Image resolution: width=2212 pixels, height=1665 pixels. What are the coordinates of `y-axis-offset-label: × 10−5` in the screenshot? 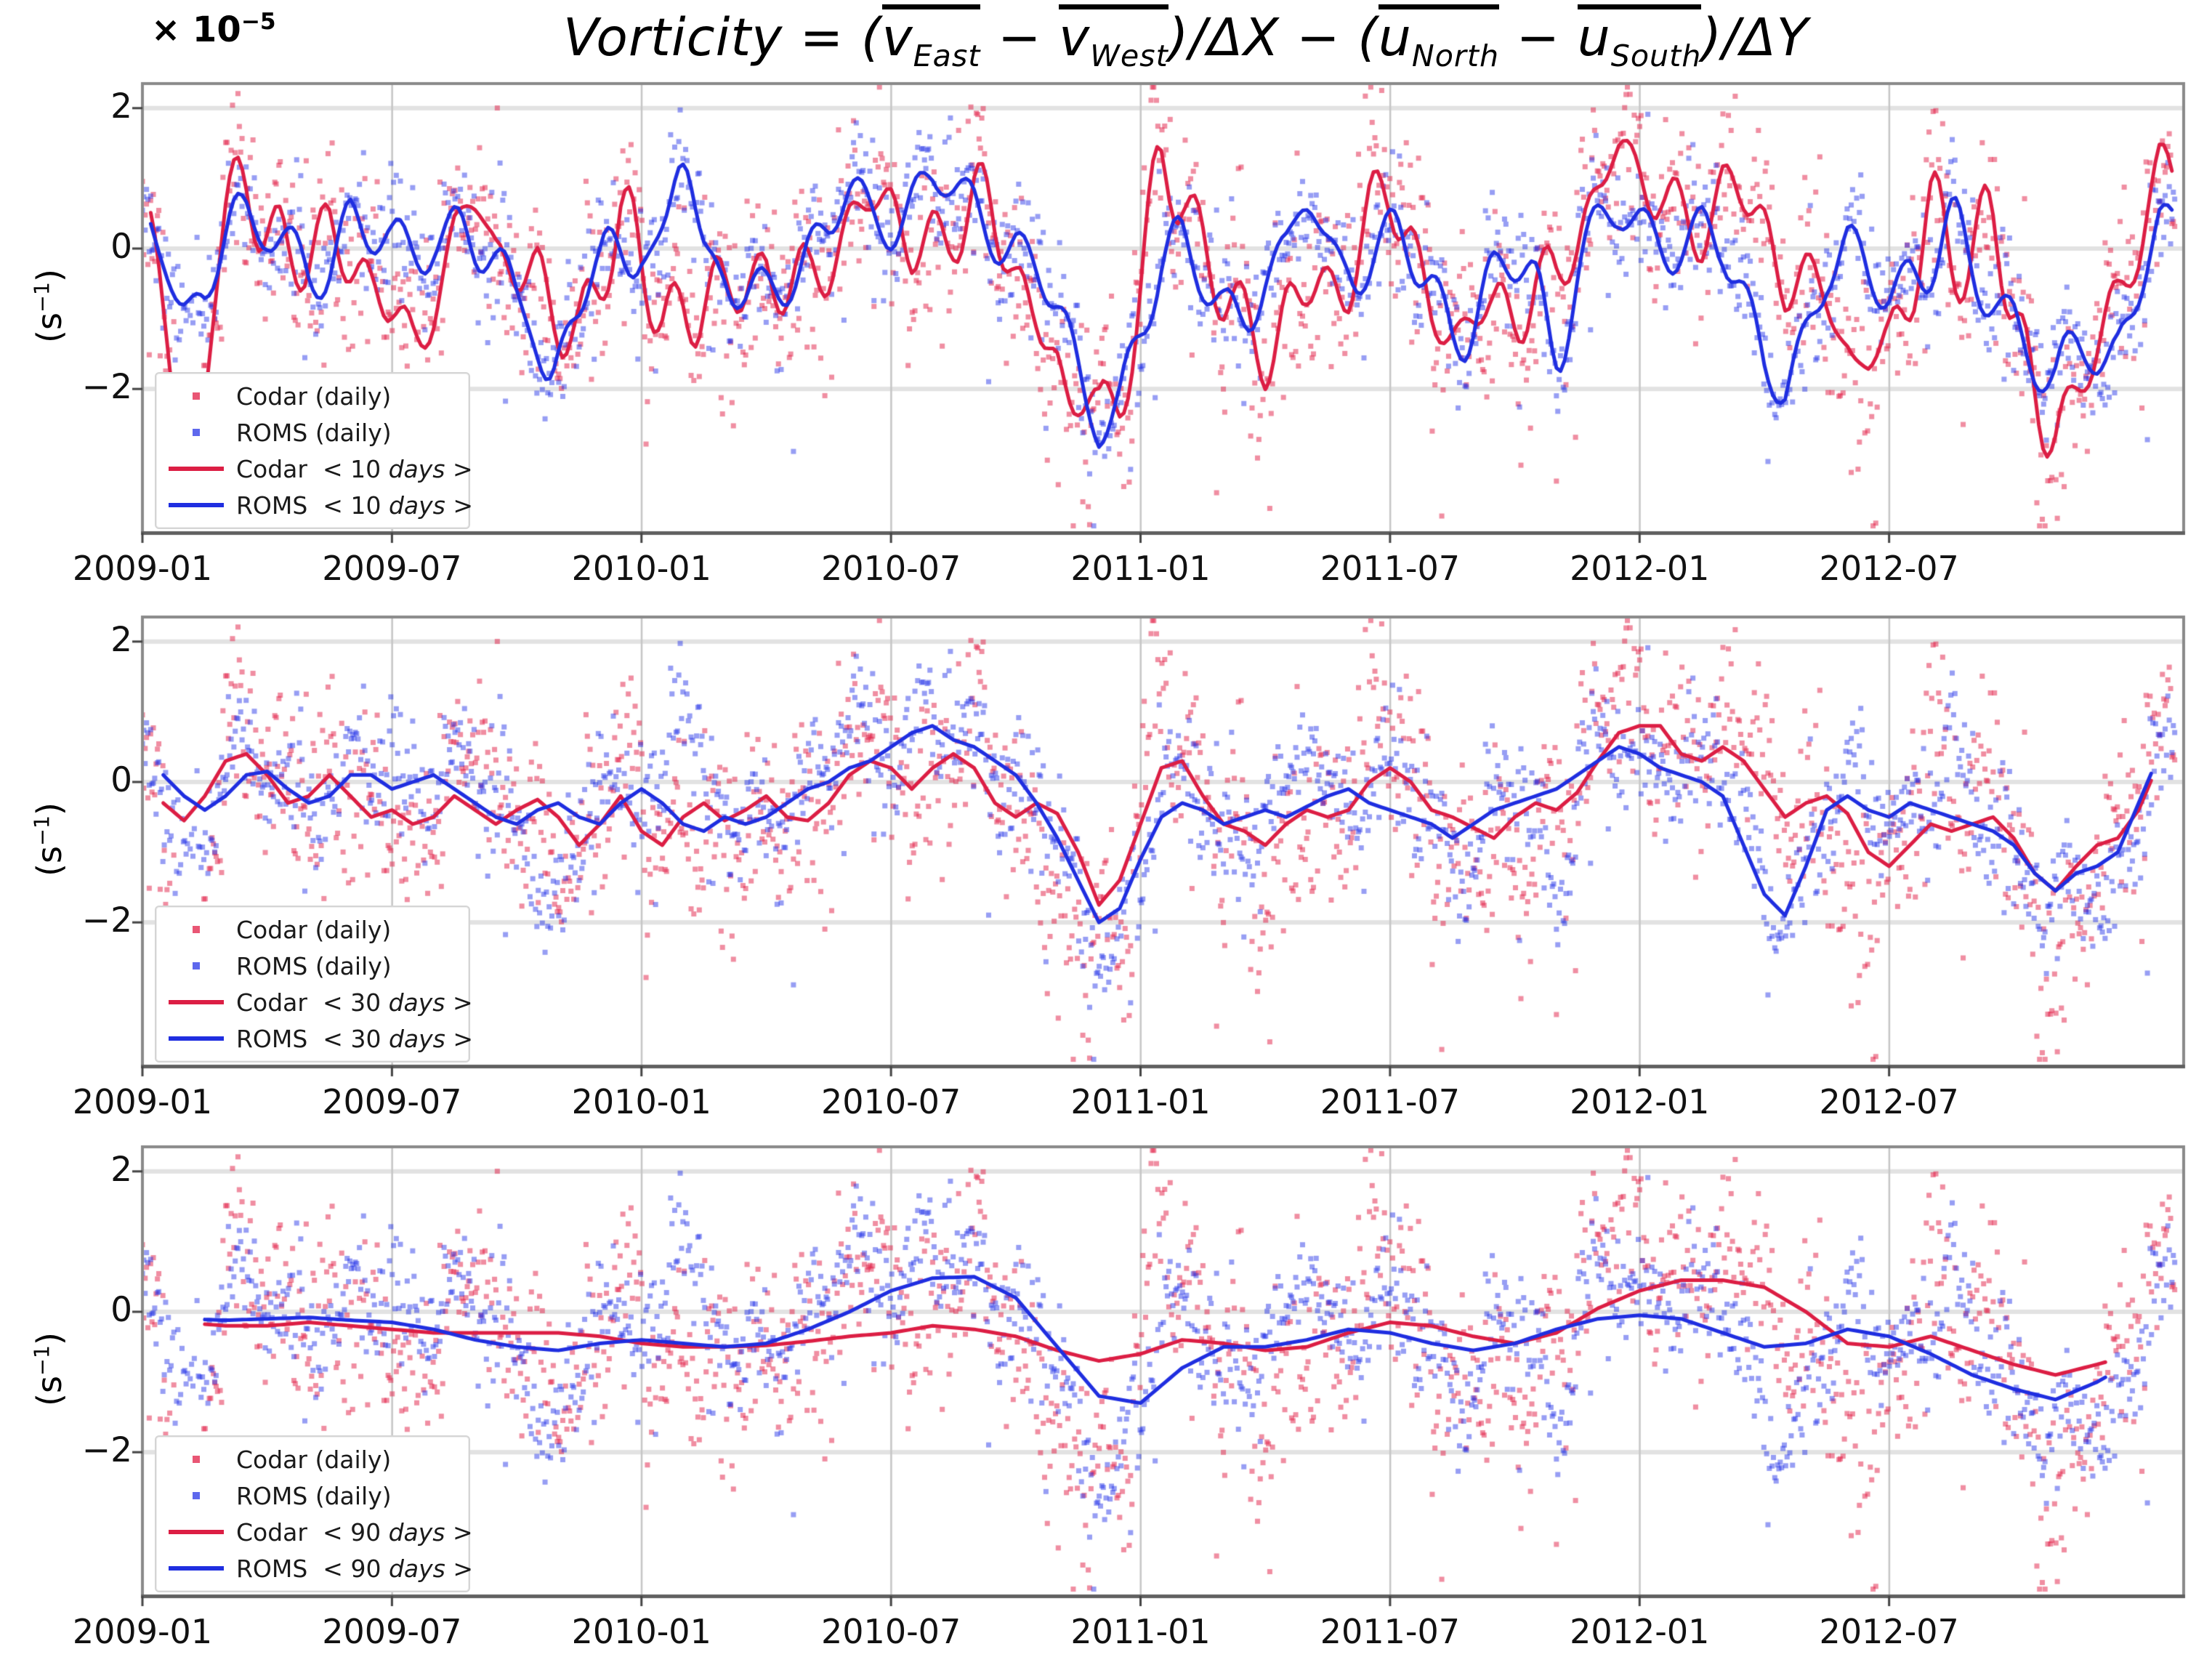 It's located at (213, 30).